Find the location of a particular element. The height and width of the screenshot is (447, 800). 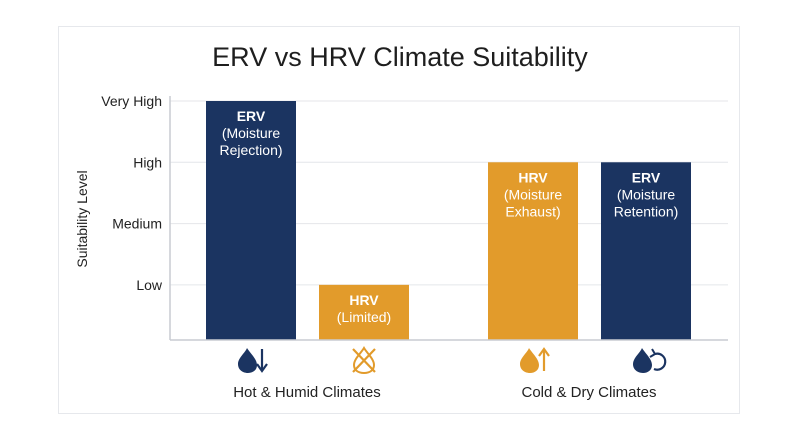

y-tick-label: Low is located at coordinates (149, 285).